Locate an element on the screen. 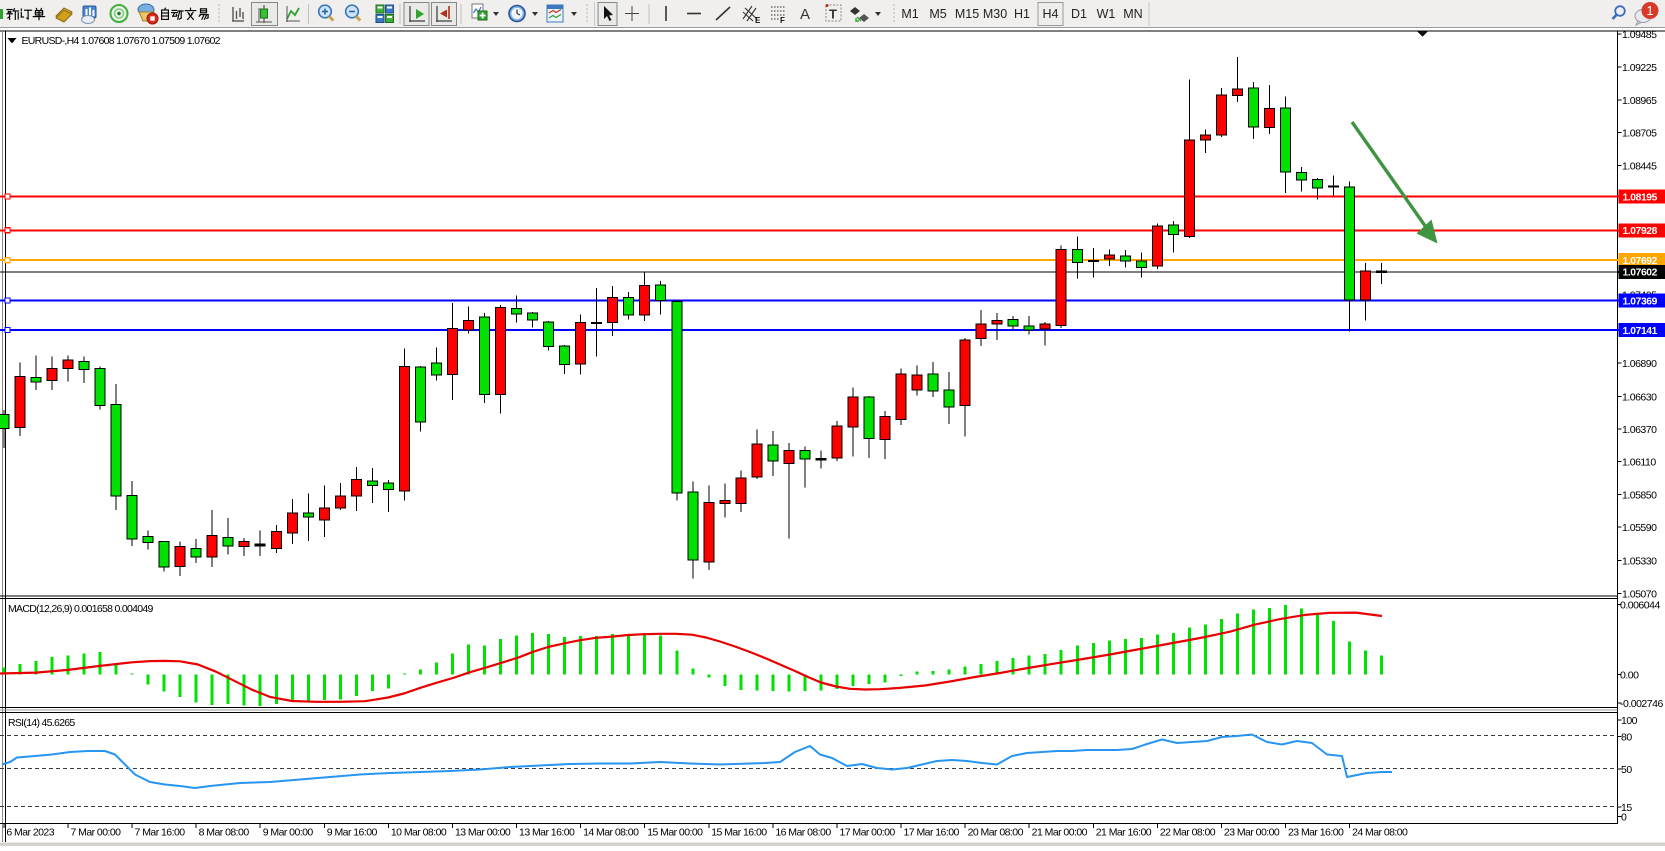 The image size is (1665, 851). svg-text: 8 Mar 08:00 is located at coordinates (224, 833).